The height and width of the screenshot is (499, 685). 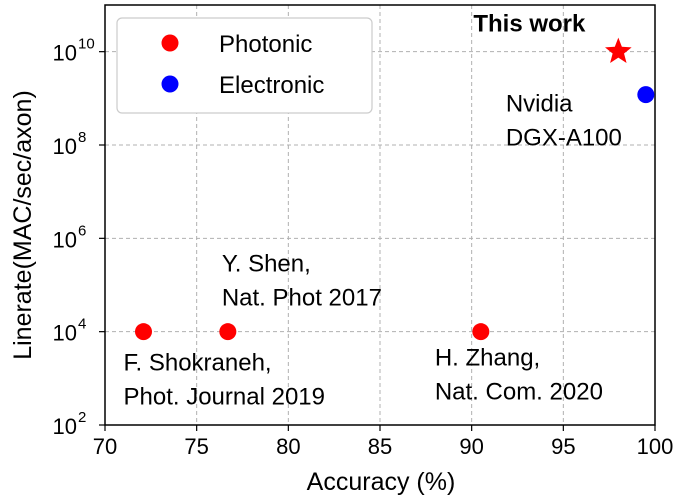 I want to click on x-axis-ticks: 70 75 80 85 90 95 100, so click(x=383, y=442).